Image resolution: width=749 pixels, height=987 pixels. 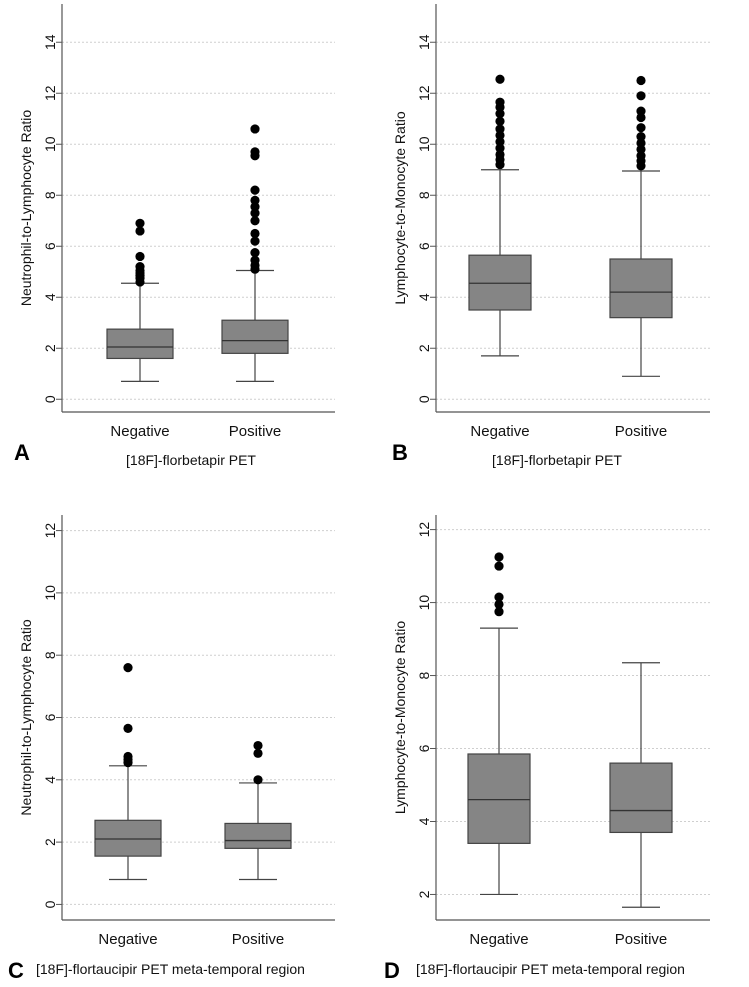 What do you see at coordinates (50, 842) in the screenshot?
I see `panel-c-y-tick-label: 2` at bounding box center [50, 842].